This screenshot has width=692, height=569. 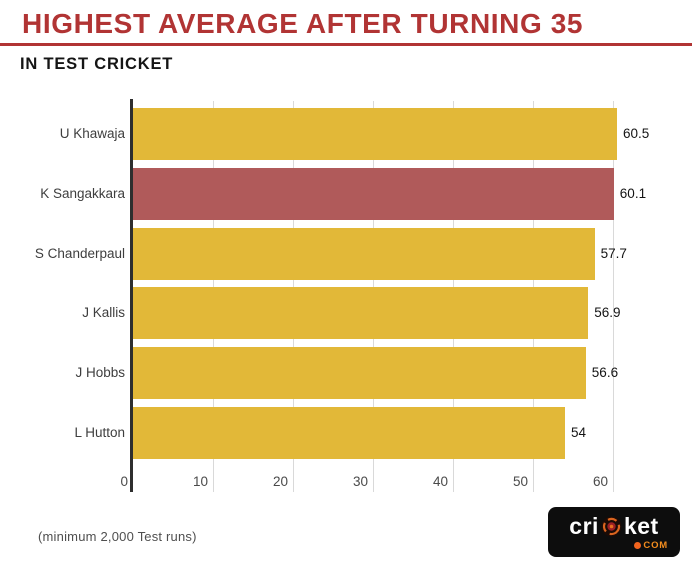 I want to click on logo-tld-text: COM, so click(x=655, y=545).